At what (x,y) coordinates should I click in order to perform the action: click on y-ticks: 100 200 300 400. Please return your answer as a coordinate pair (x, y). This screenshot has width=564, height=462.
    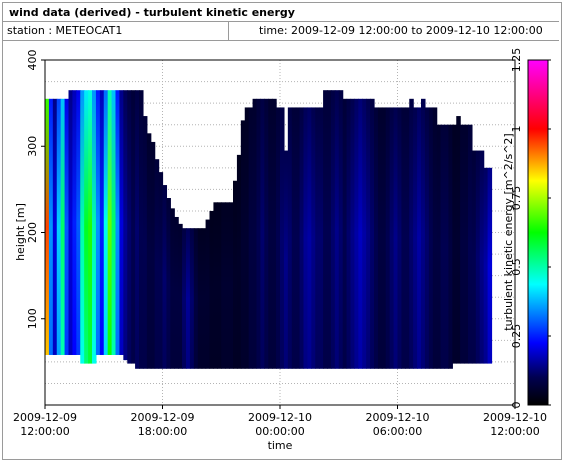
    Looking at the image, I should click on (35, 189).